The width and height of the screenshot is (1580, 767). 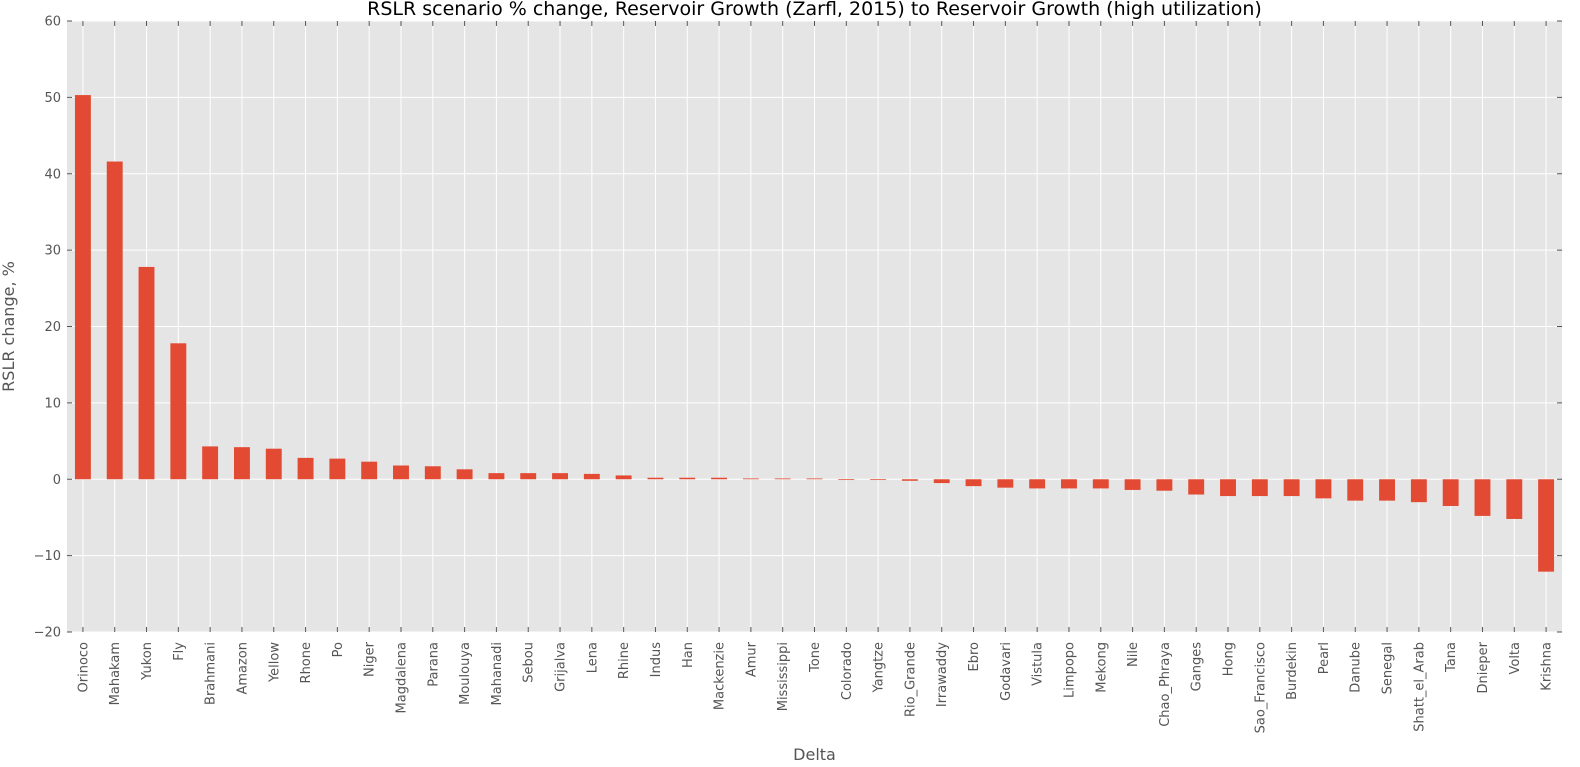 What do you see at coordinates (560, 476) in the screenshot?
I see `bar-grijalva` at bounding box center [560, 476].